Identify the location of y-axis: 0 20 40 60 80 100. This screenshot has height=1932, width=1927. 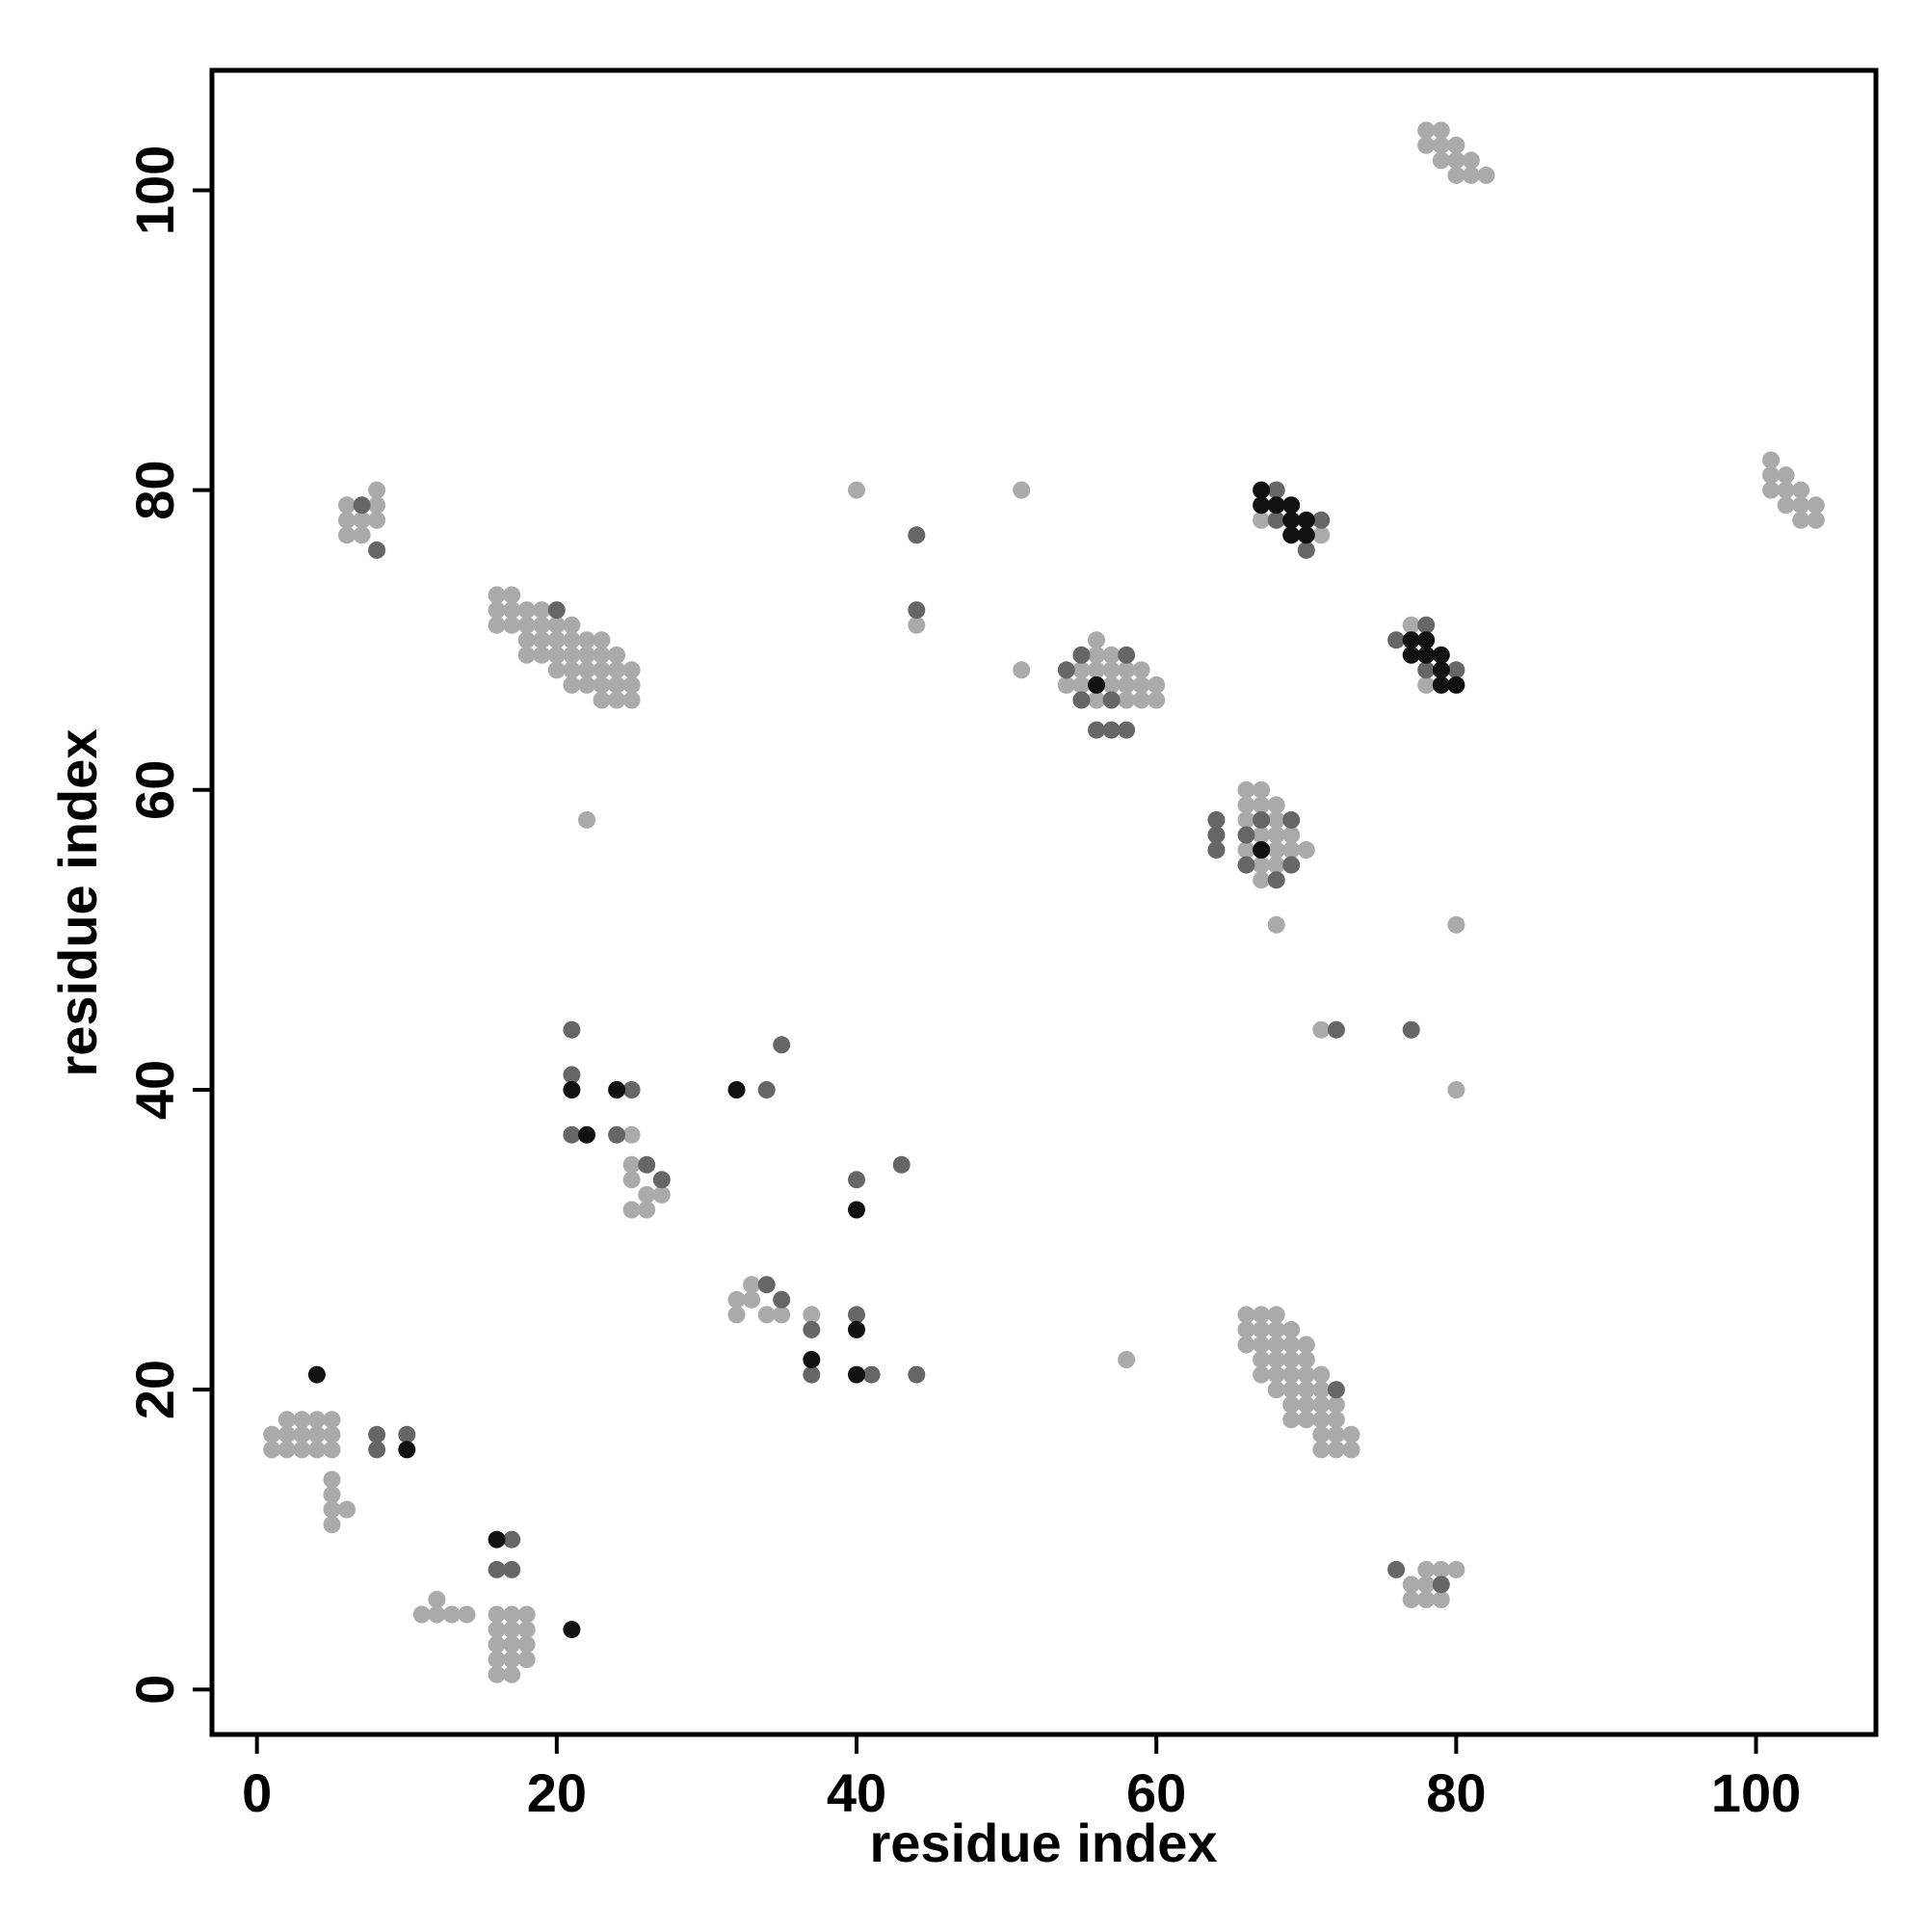
(168, 925).